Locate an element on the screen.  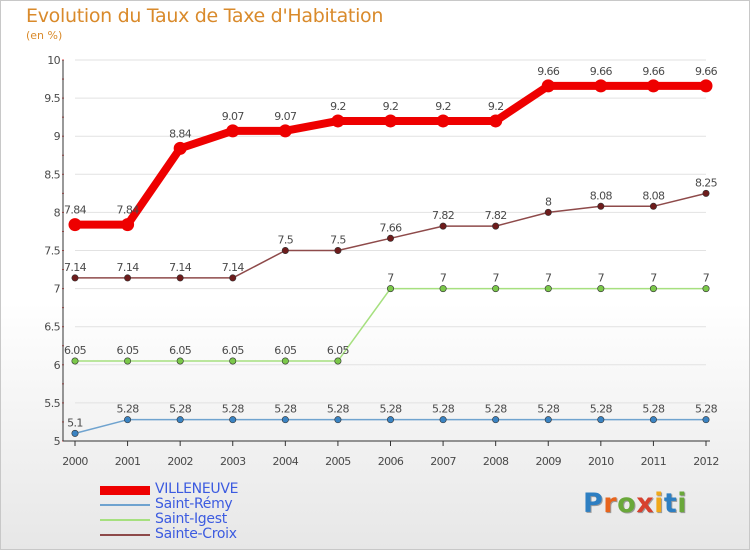
logo-letter: x is located at coordinates (645, 503).